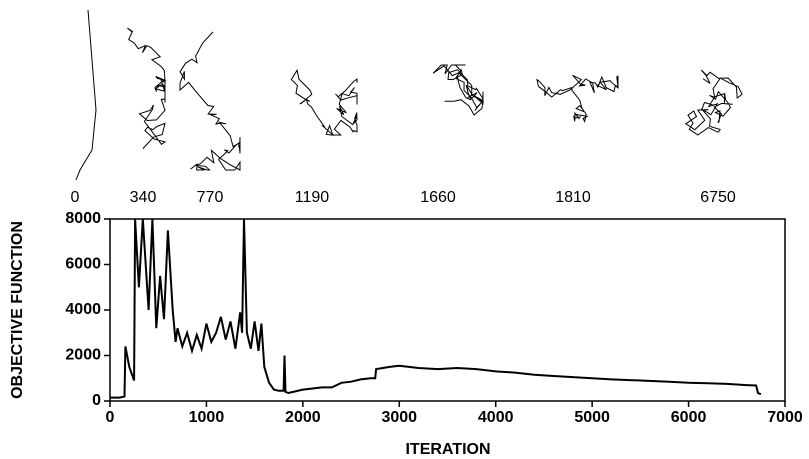  Describe the element at coordinates (447, 449) in the screenshot. I see `x-axis-label: ITERATION` at that location.